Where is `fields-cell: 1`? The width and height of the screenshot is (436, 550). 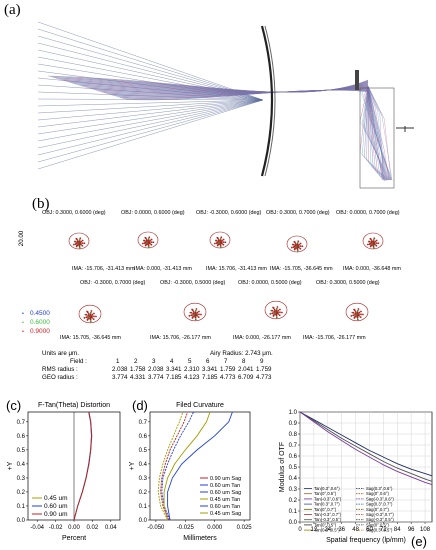
fields-cell: 1 is located at coordinates (118, 361).